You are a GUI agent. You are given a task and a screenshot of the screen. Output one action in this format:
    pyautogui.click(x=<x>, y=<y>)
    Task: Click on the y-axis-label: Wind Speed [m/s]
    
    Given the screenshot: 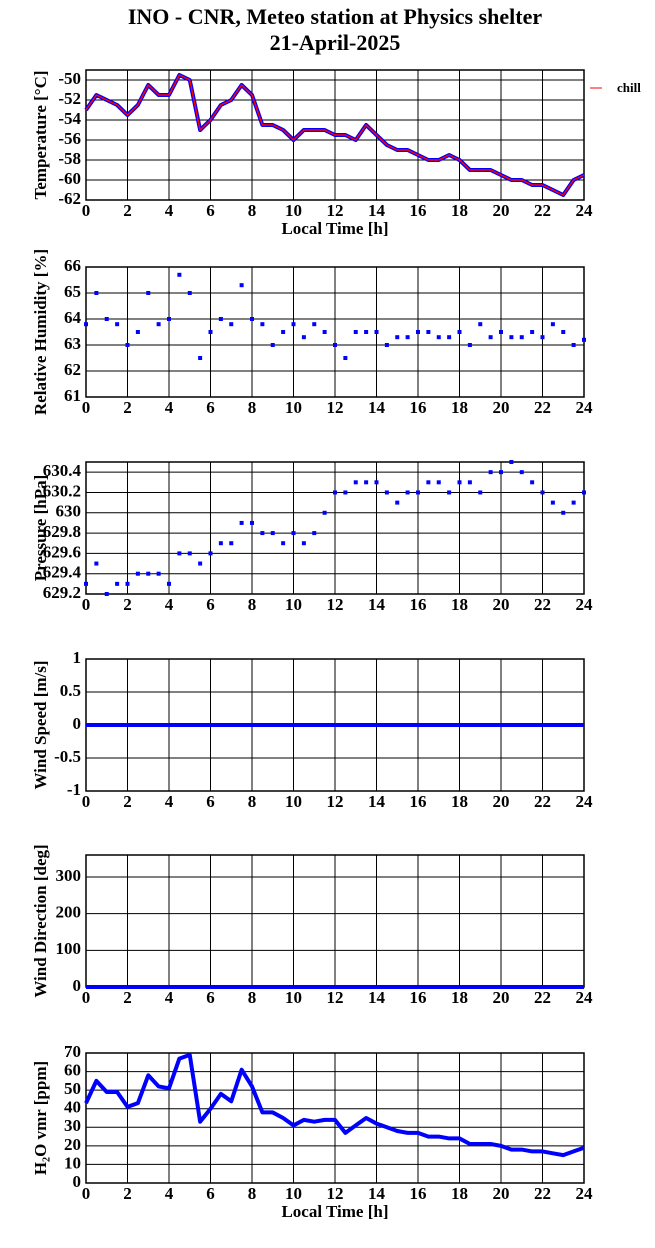 What is the action you would take?
    pyautogui.click(x=40, y=724)
    